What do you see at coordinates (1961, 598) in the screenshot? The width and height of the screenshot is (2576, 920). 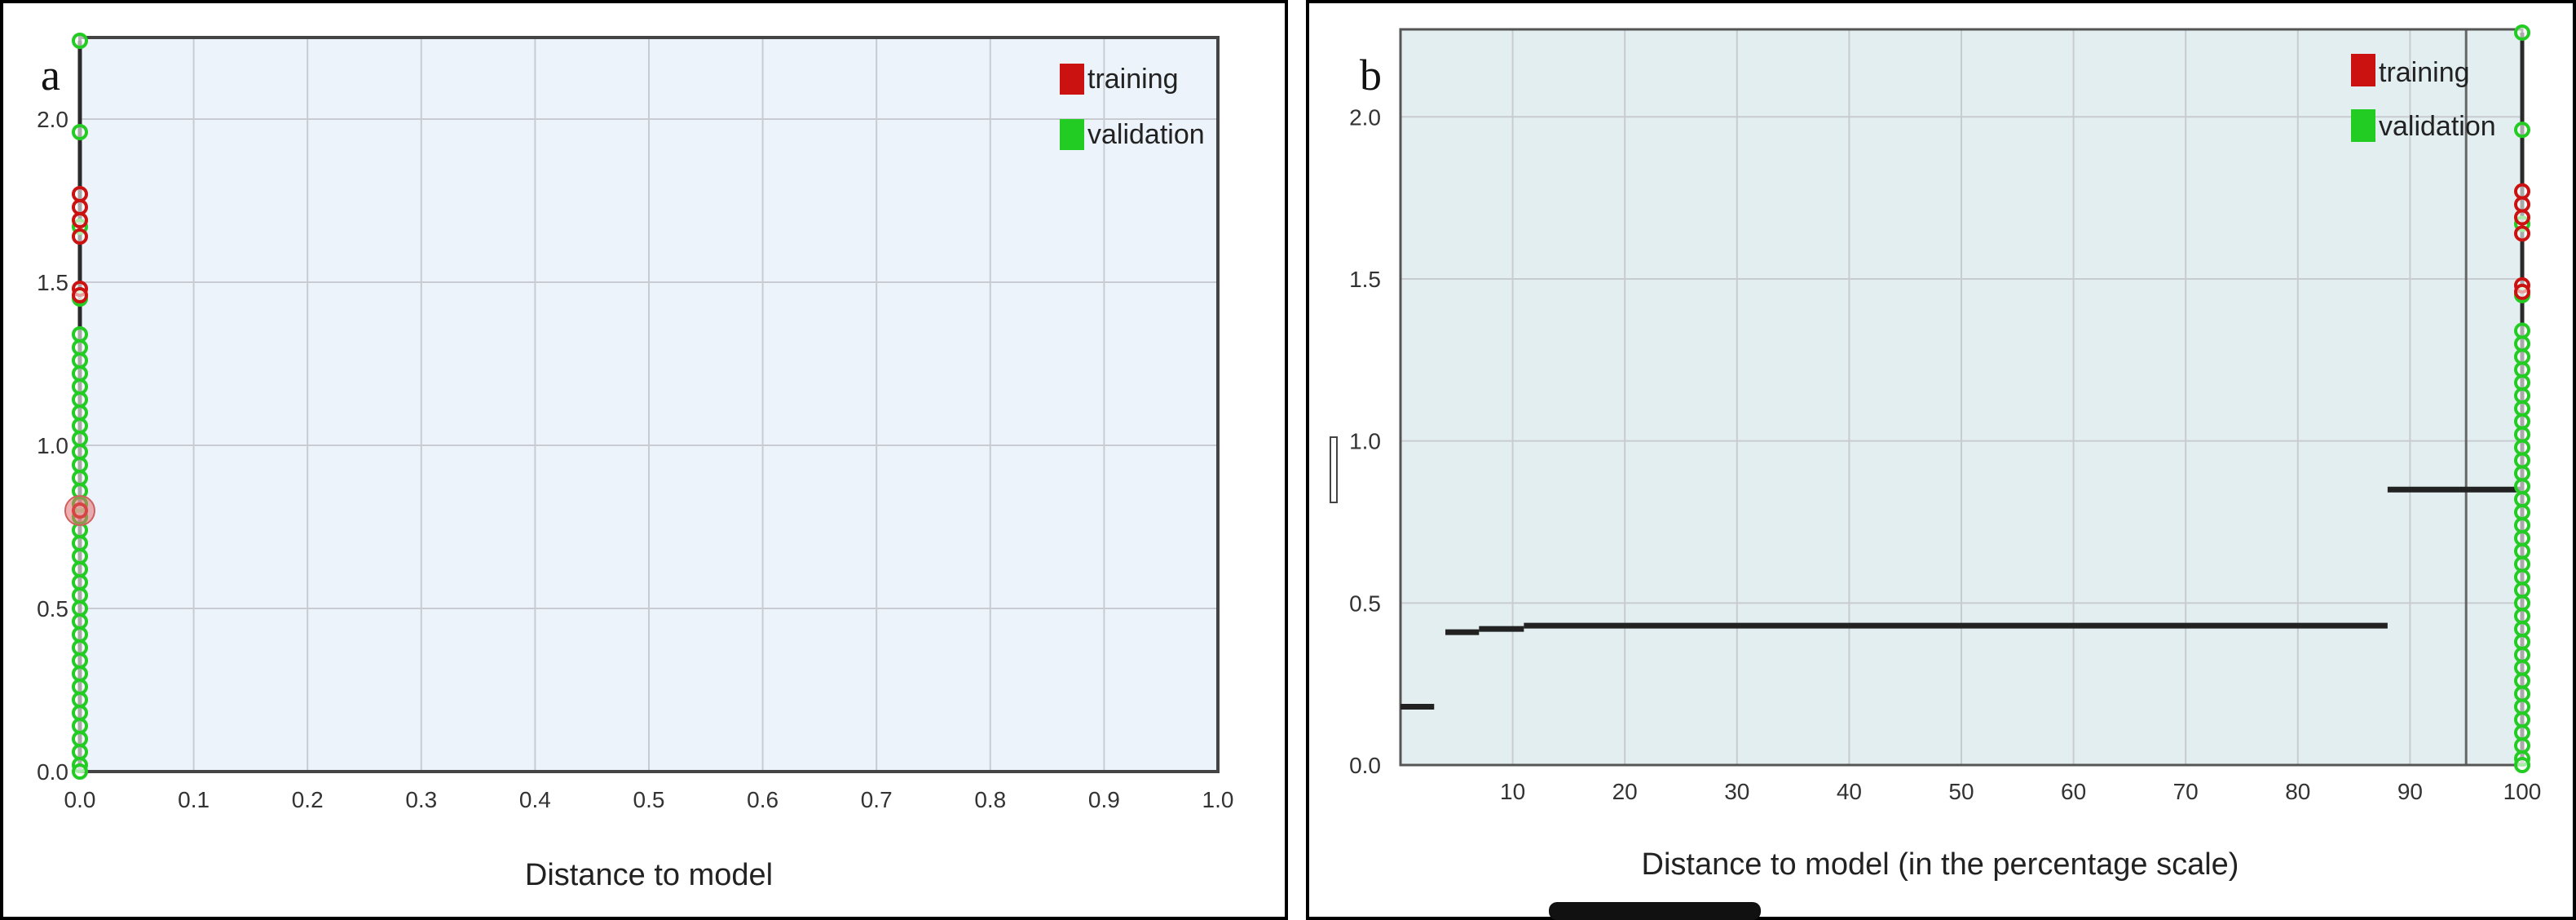 I see `panel-b-segments` at bounding box center [1961, 598].